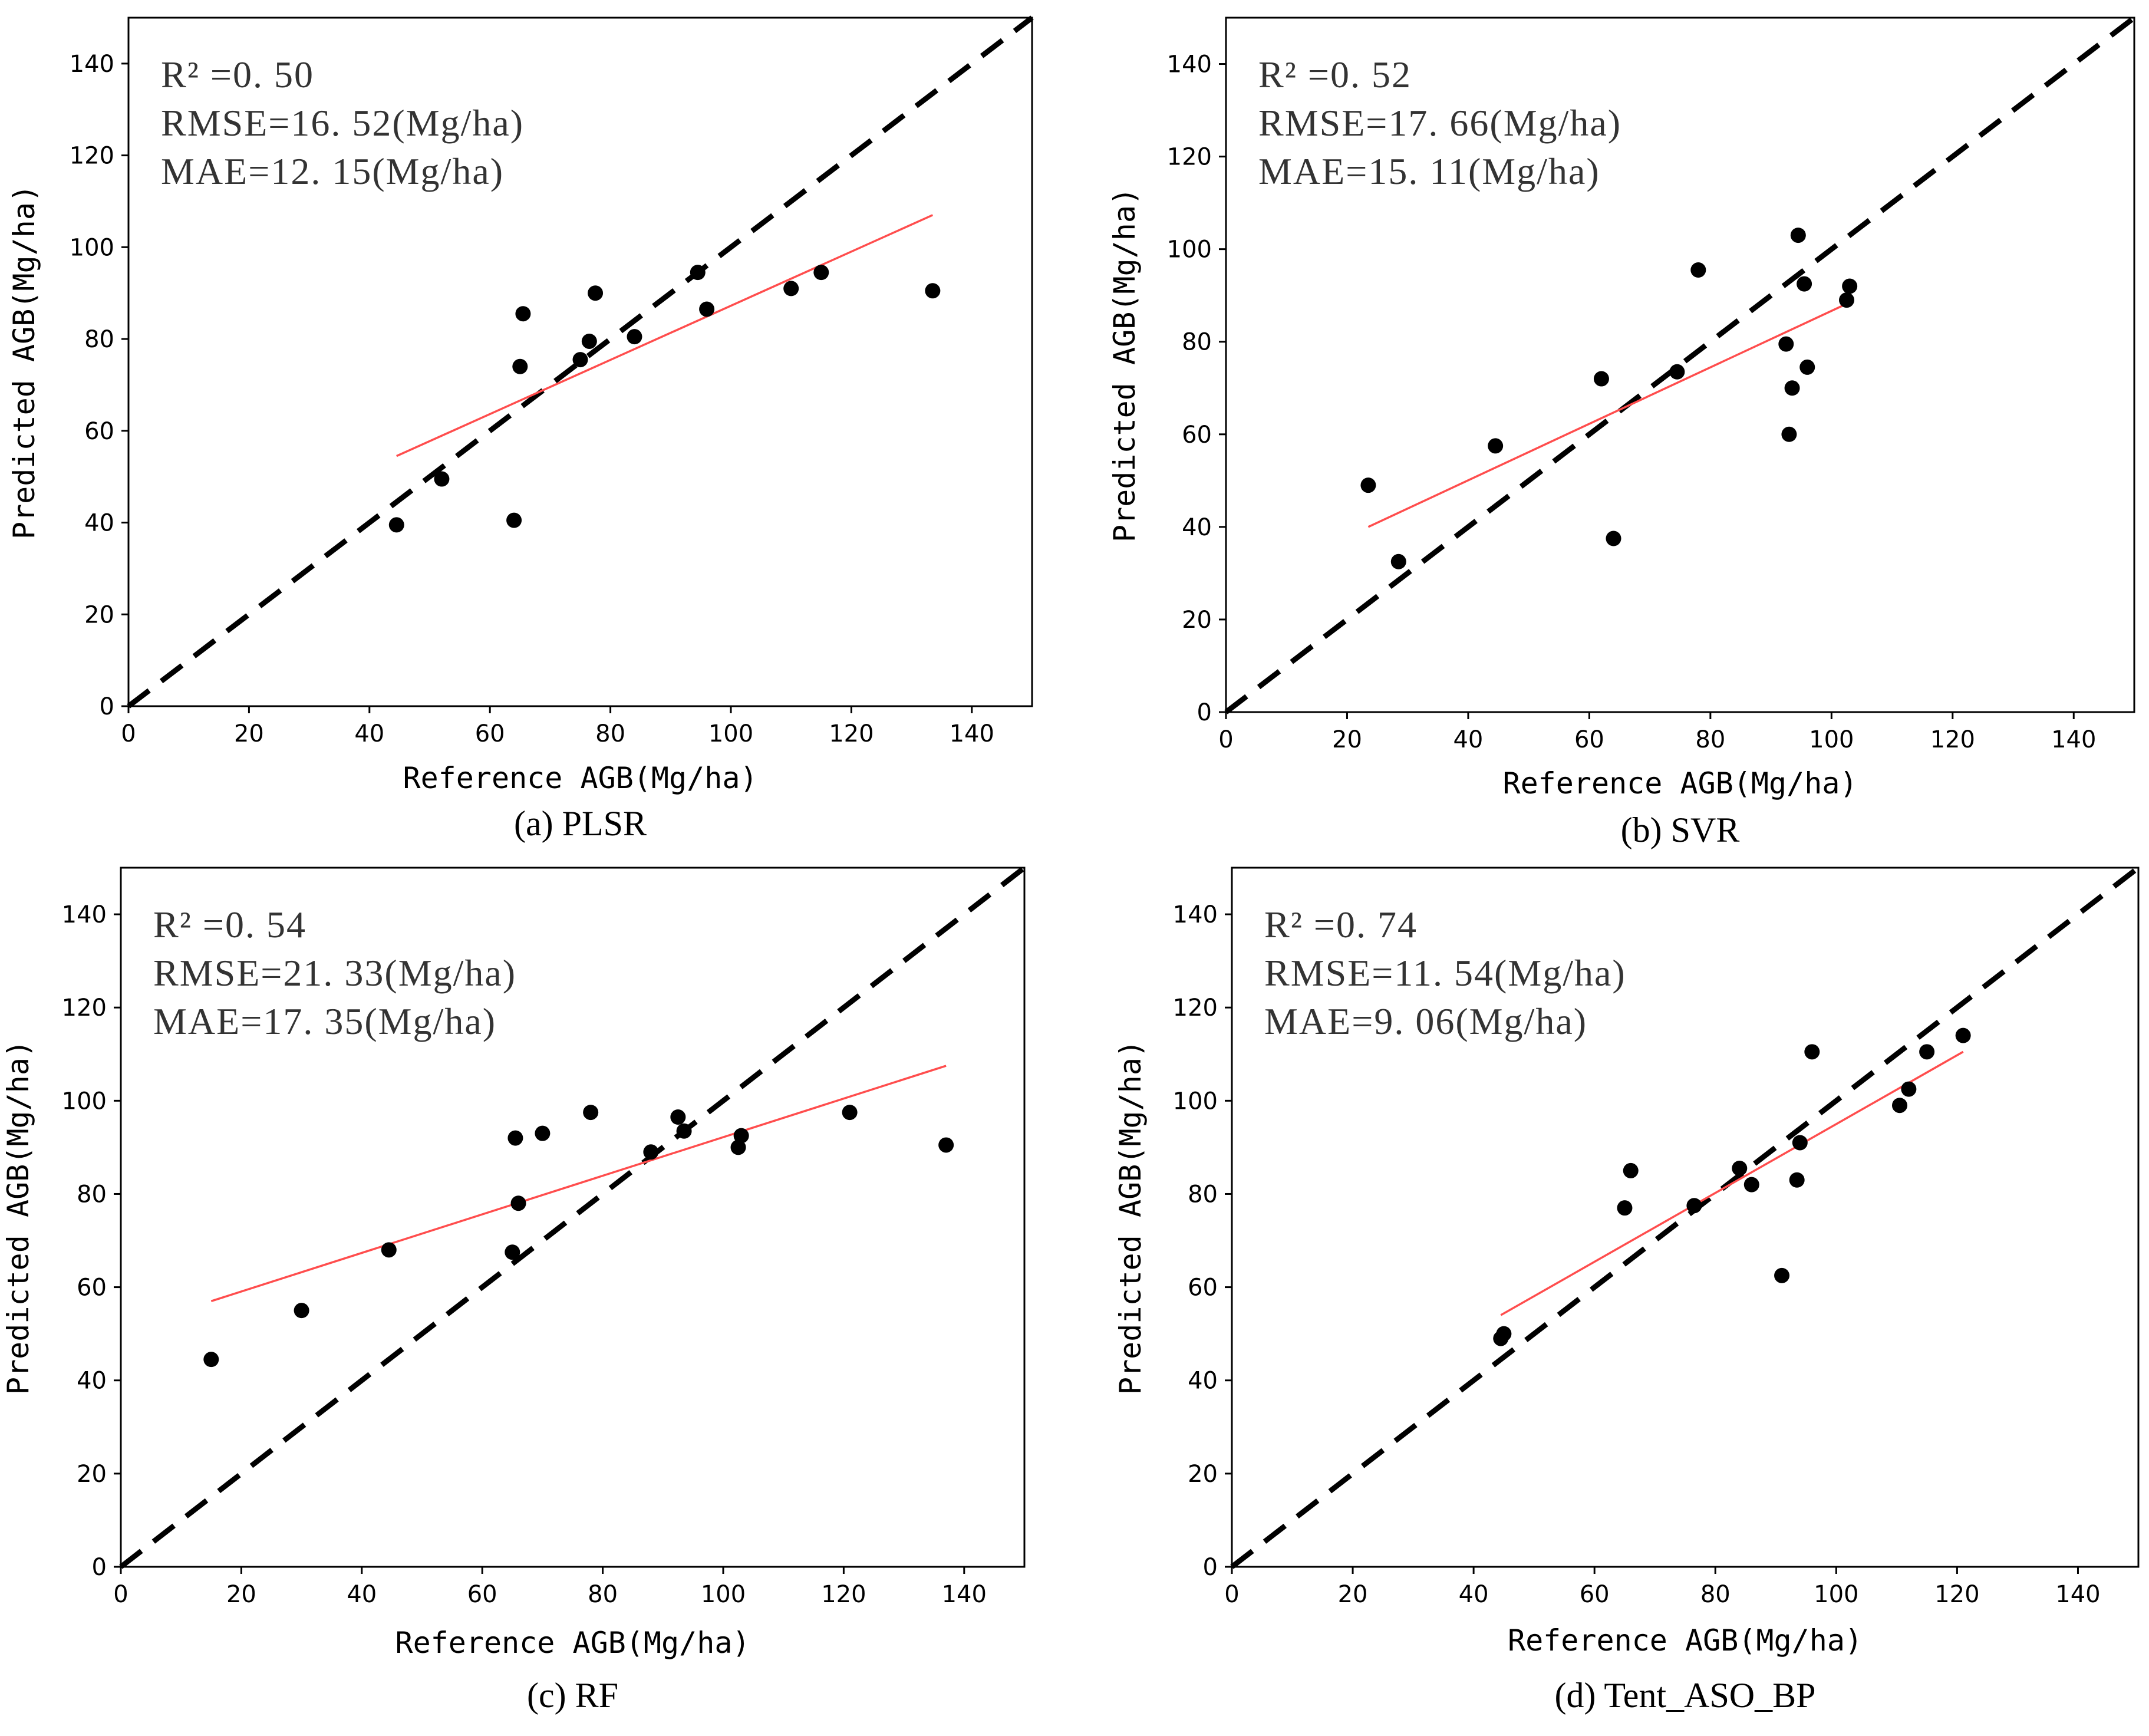  What do you see at coordinates (578, 1183) in the screenshot?
I see `fit-line` at bounding box center [578, 1183].